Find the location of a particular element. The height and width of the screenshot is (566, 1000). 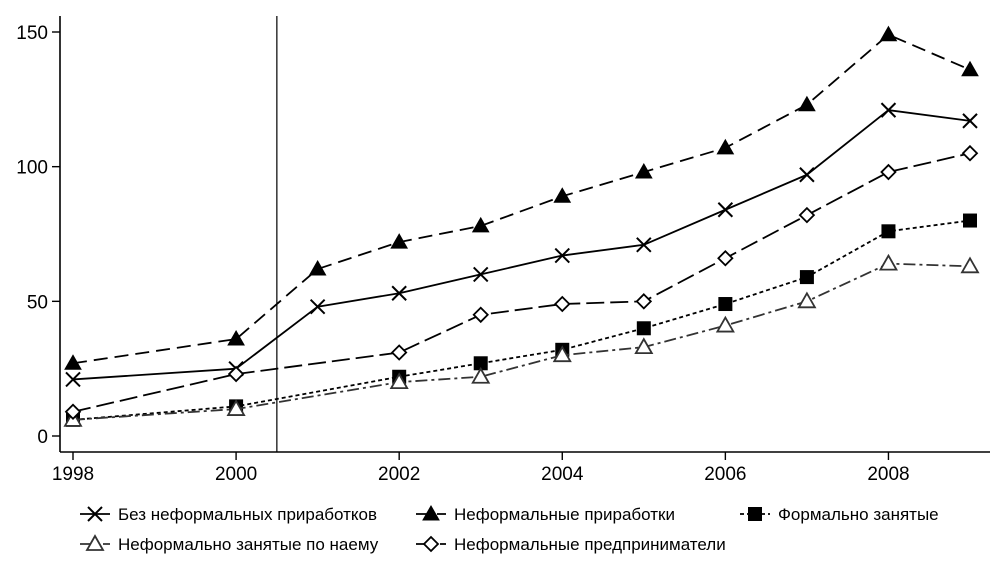

x-tick-label: 2002 is located at coordinates (399, 474).